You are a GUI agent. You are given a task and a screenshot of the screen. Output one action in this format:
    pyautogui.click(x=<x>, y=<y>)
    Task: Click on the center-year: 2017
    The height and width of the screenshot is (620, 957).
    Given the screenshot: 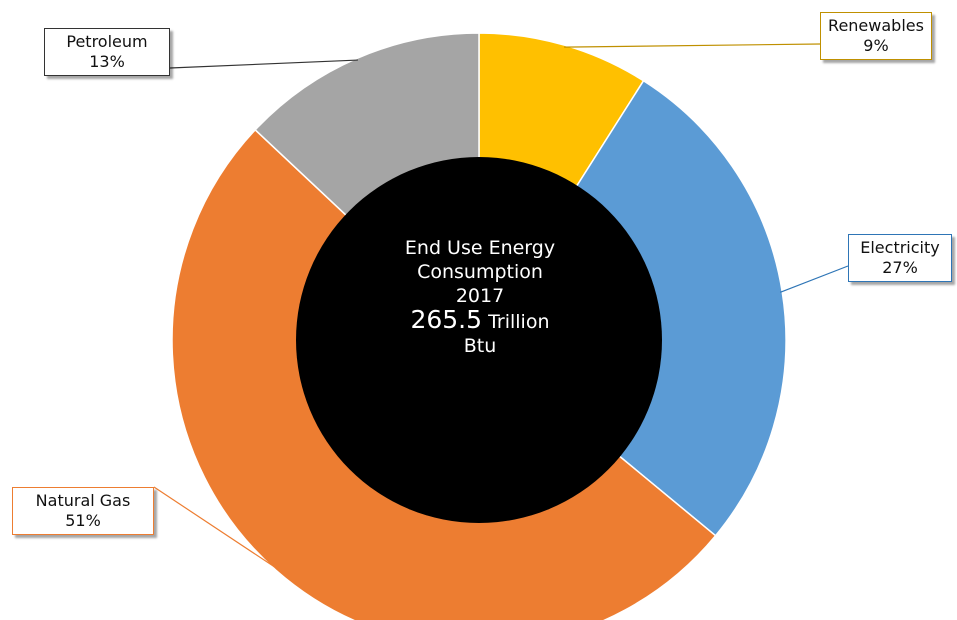 What is the action you would take?
    pyautogui.click(x=480, y=296)
    